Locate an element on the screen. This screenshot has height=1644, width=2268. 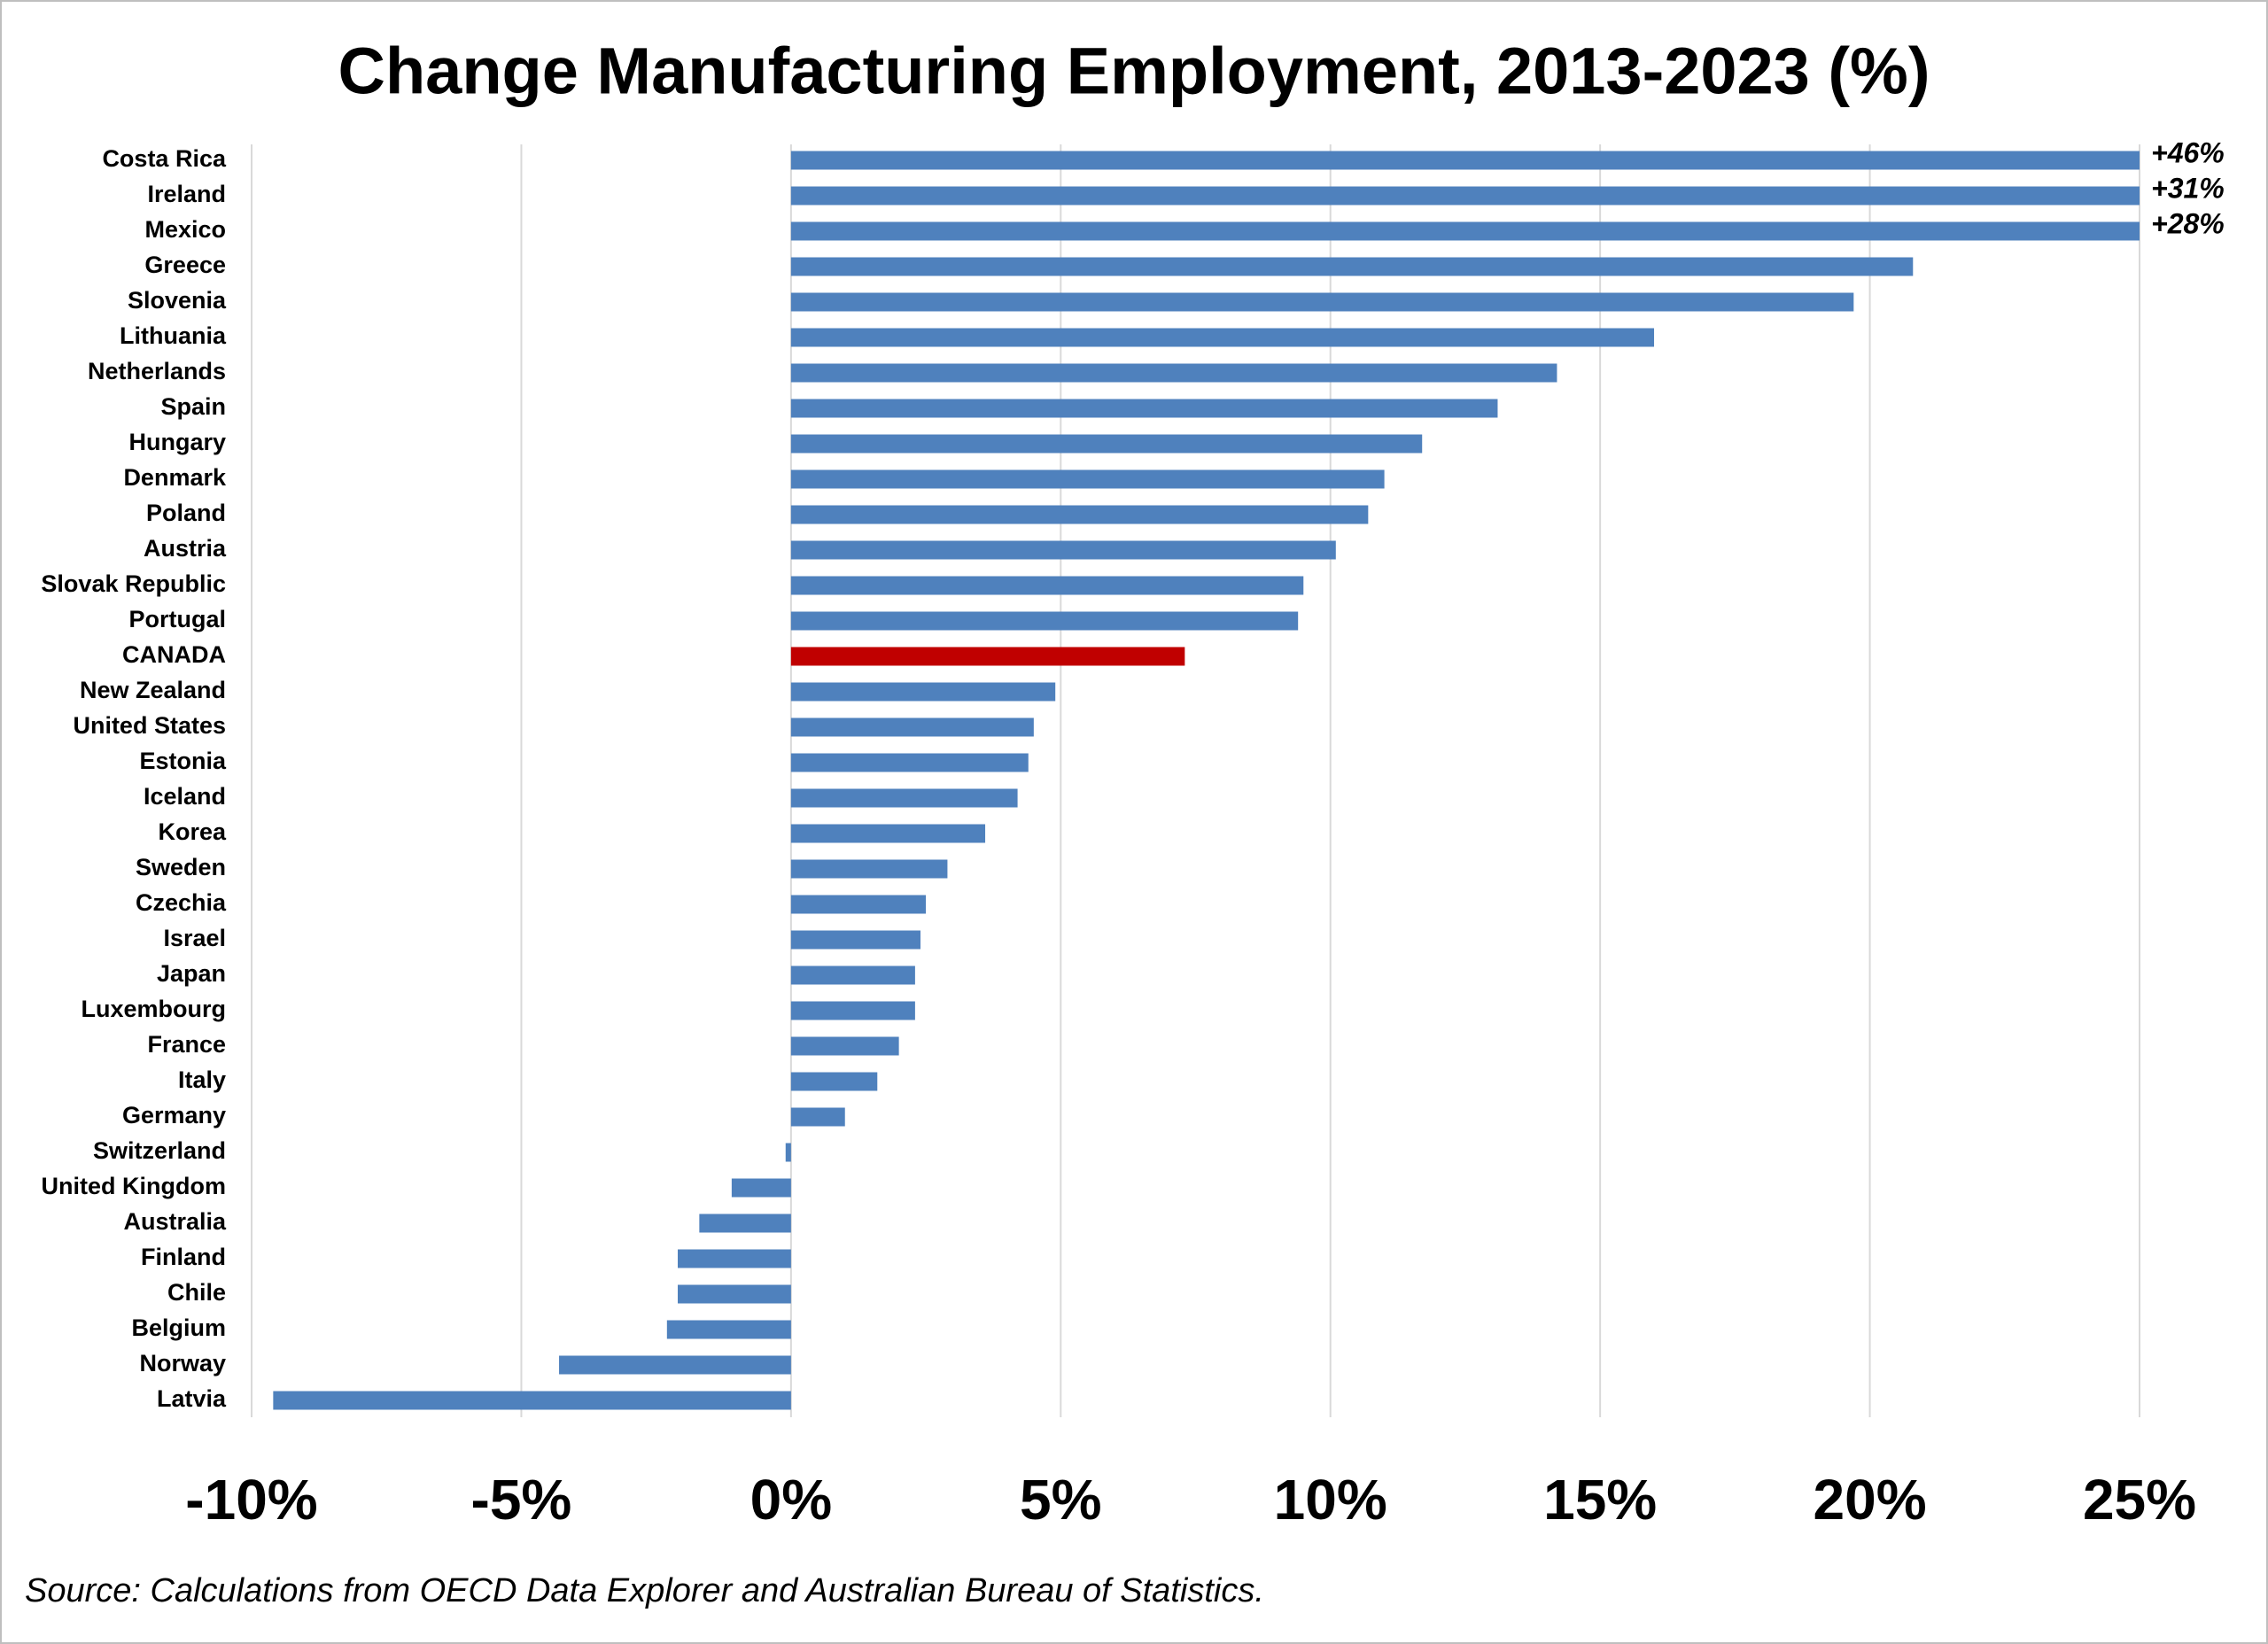
y-tick-label: Estonia is located at coordinates (183, 761).